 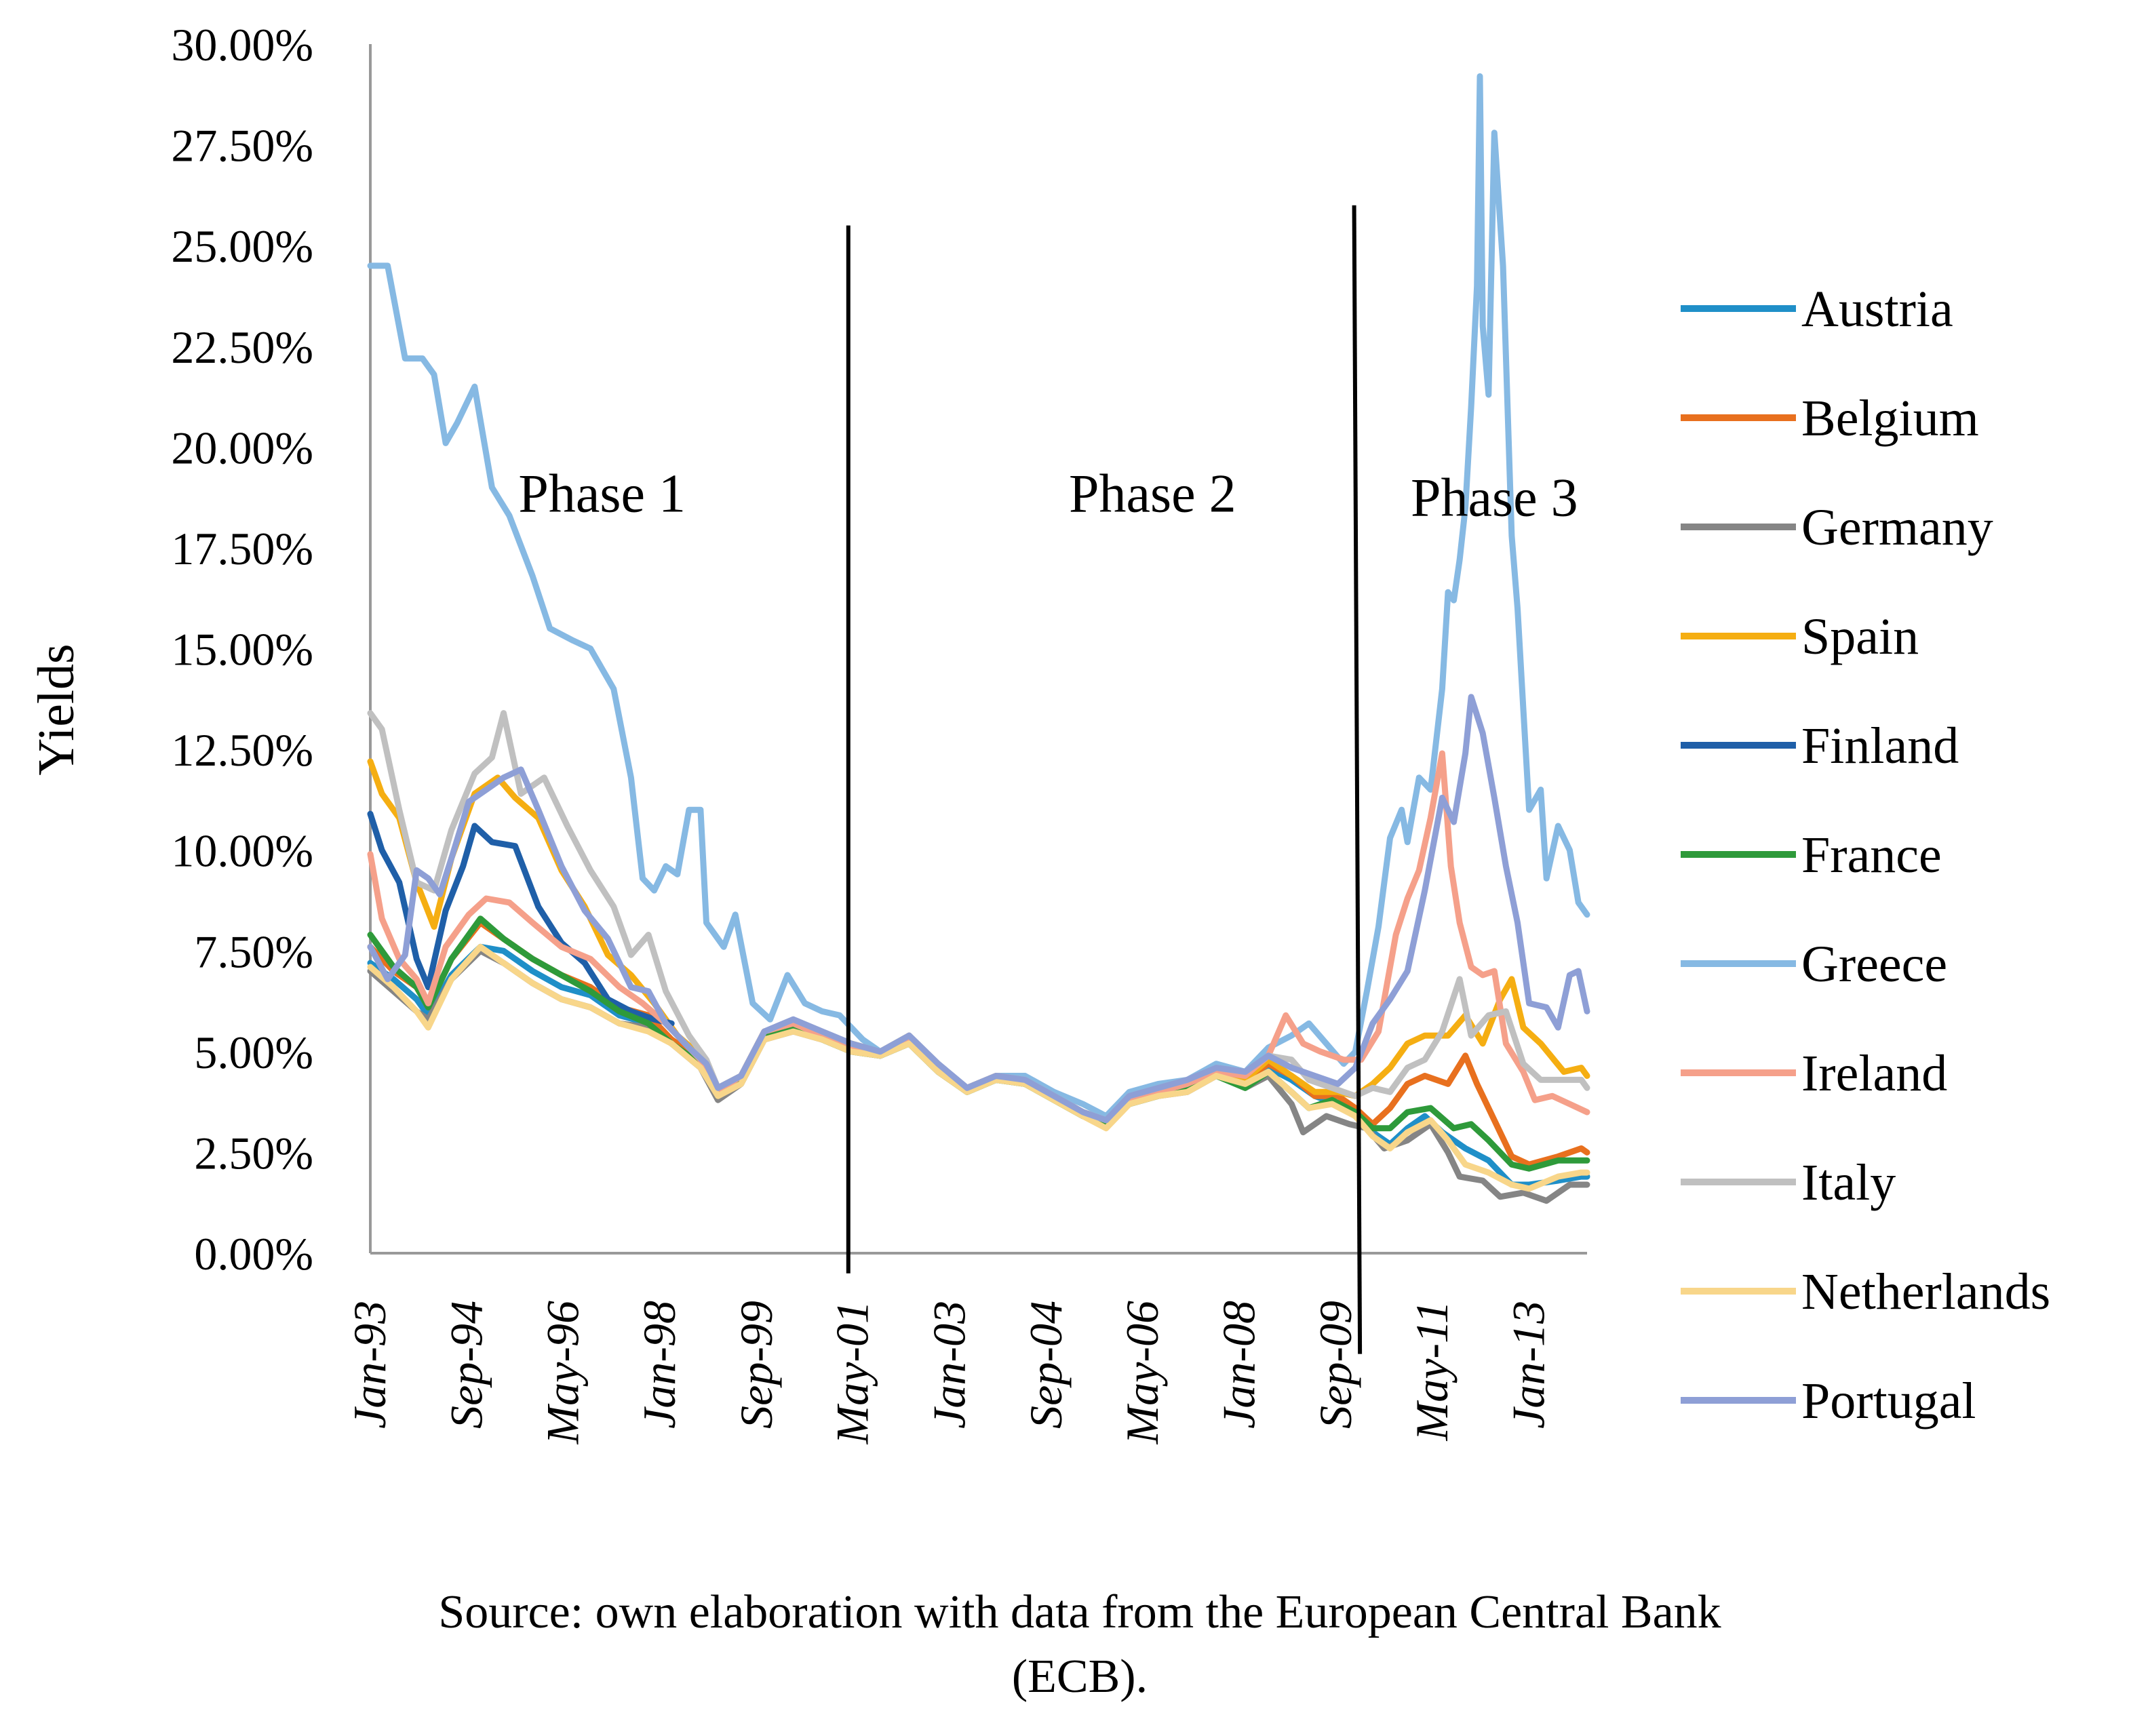 I want to click on y-tick-label: 22.50%, so click(x=242, y=347).